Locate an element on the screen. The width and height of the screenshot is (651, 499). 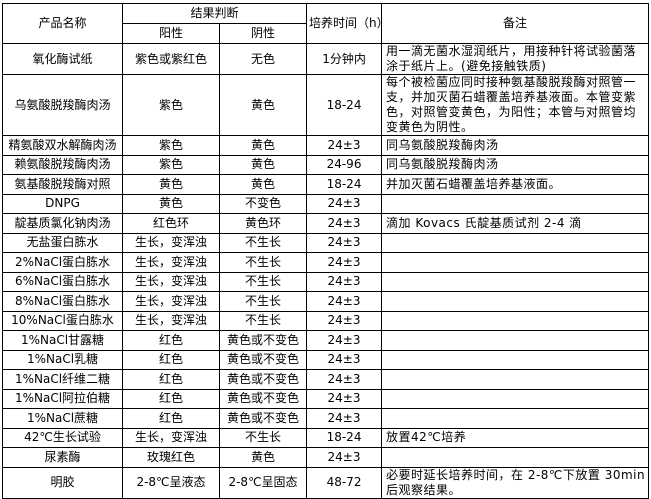
table-row: 氨基酸脱羧酶对照 黄色 黄色 18-24 并加灭菌石蜡覆盖培养基液面。 is located at coordinates (326, 184).